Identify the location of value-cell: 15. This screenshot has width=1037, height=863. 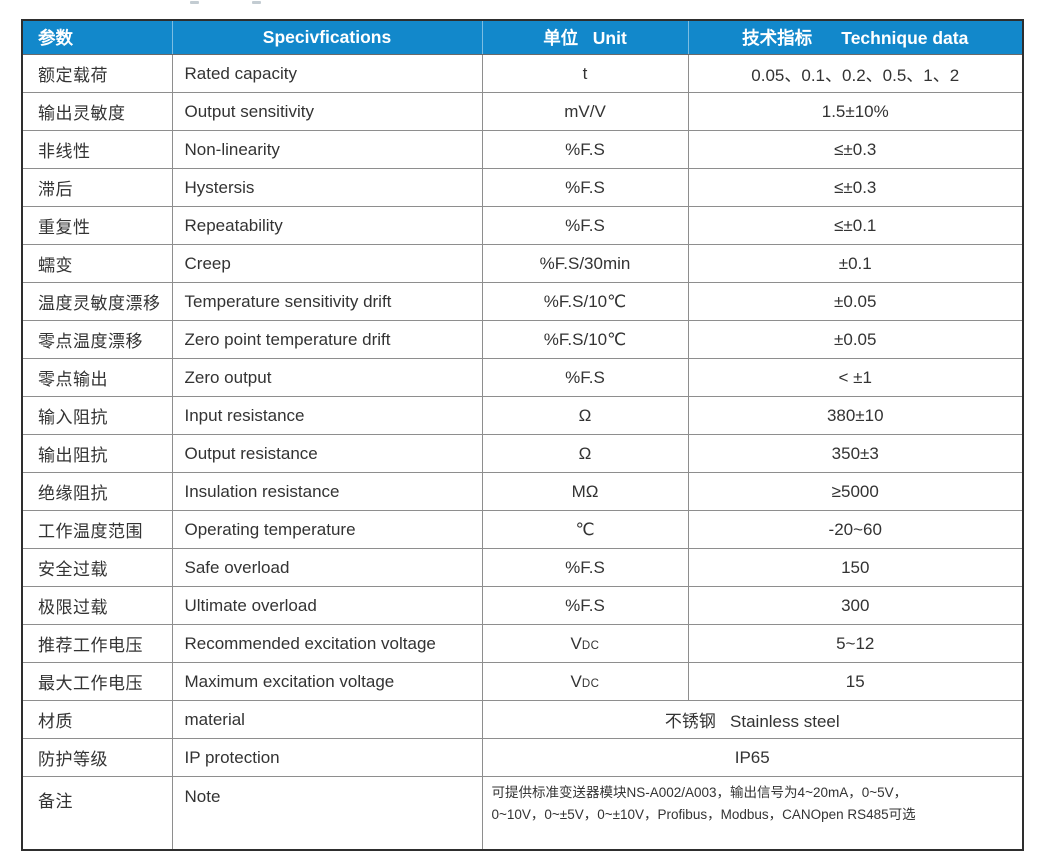
(855, 681).